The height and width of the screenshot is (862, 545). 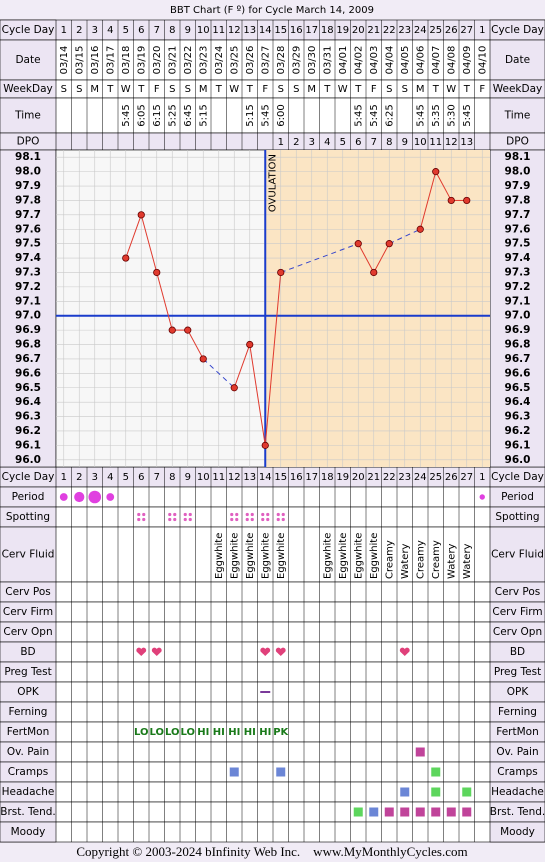 I want to click on fertmon: PK, so click(x=281, y=732).